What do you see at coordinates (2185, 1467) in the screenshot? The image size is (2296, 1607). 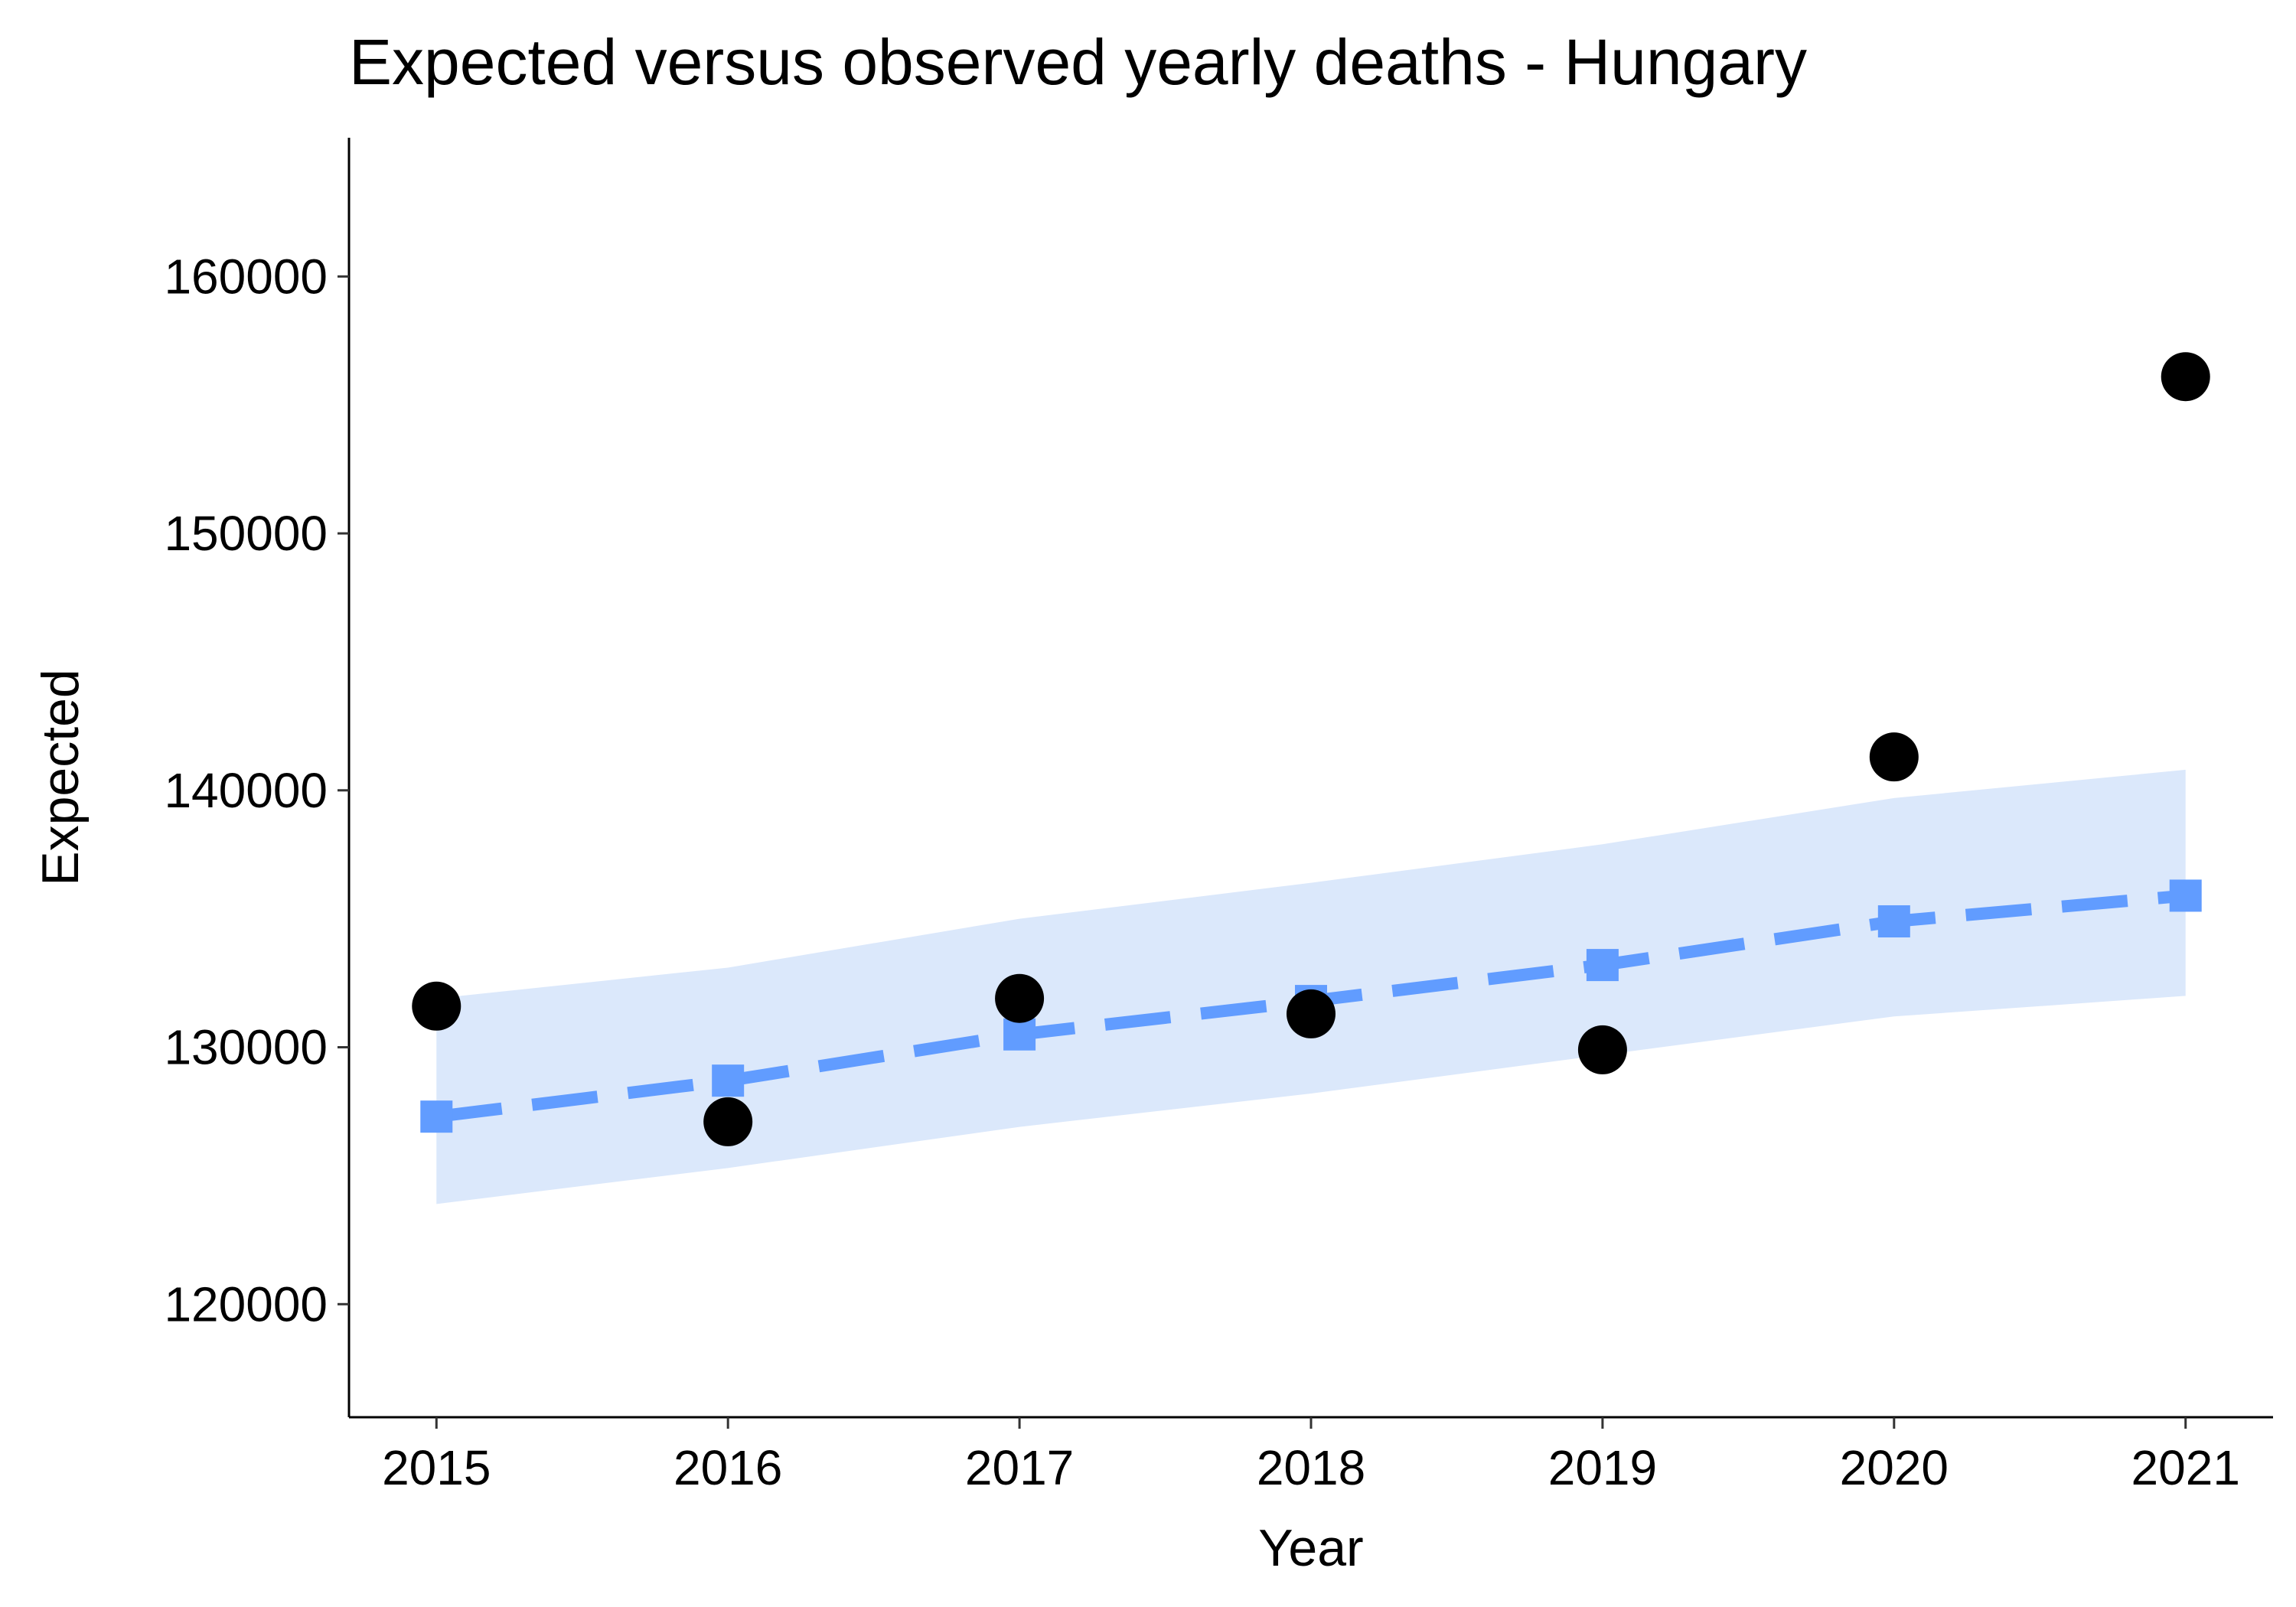 I see `x-tick-label: 2021` at bounding box center [2185, 1467].